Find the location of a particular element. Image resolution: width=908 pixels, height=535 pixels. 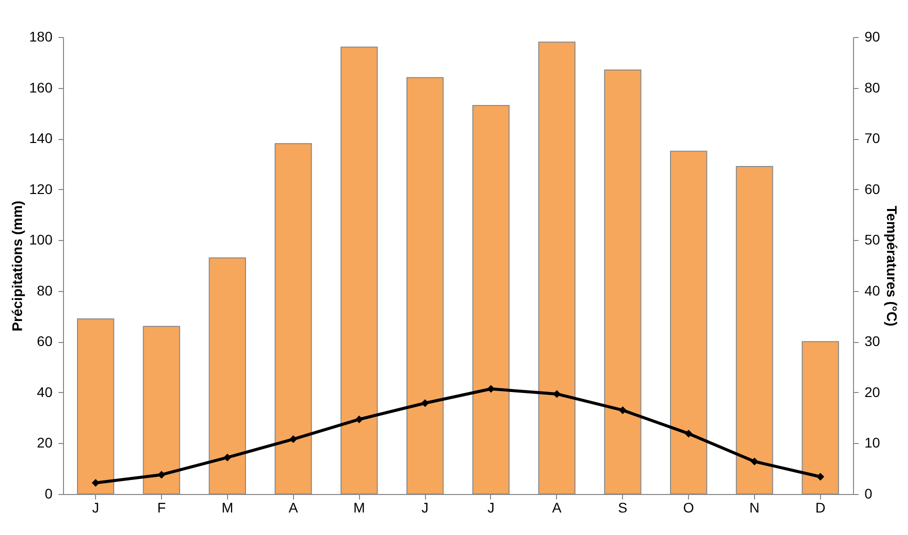

y-tick-label: 20 is located at coordinates (44, 442).